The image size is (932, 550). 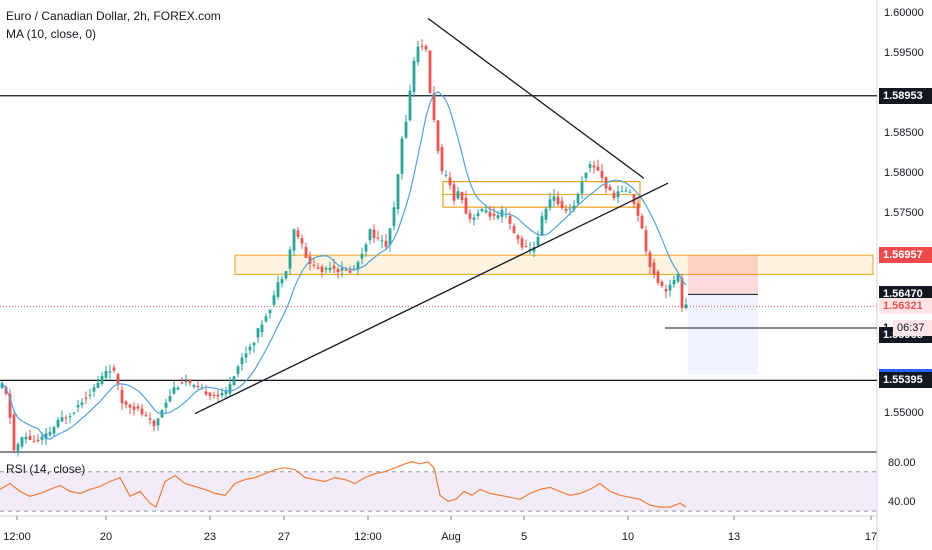 What do you see at coordinates (46, 469) in the screenshot?
I see `rsi-indicator-label: RSI (14, close)` at bounding box center [46, 469].